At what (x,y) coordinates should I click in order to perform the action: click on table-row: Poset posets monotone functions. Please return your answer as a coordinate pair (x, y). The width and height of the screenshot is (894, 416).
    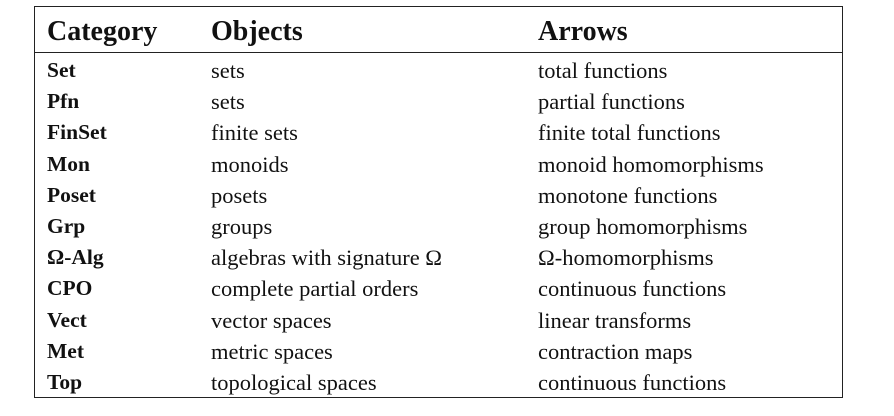
    Looking at the image, I should click on (438, 196).